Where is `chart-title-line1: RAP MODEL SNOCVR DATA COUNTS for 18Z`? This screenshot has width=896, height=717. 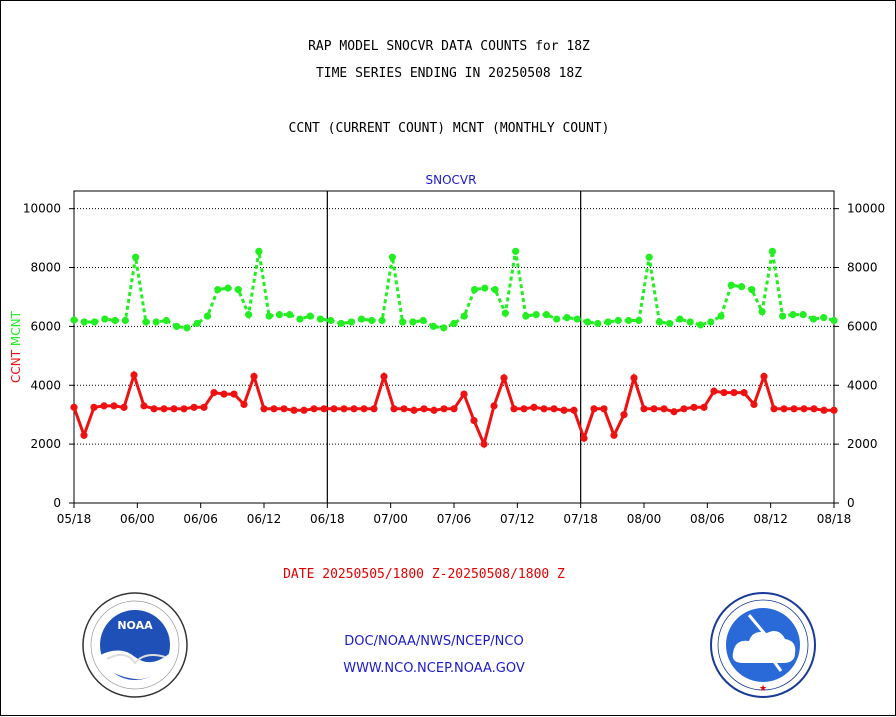
chart-title-line1: RAP MODEL SNOCVR DATA COUNTS for 18Z is located at coordinates (449, 46).